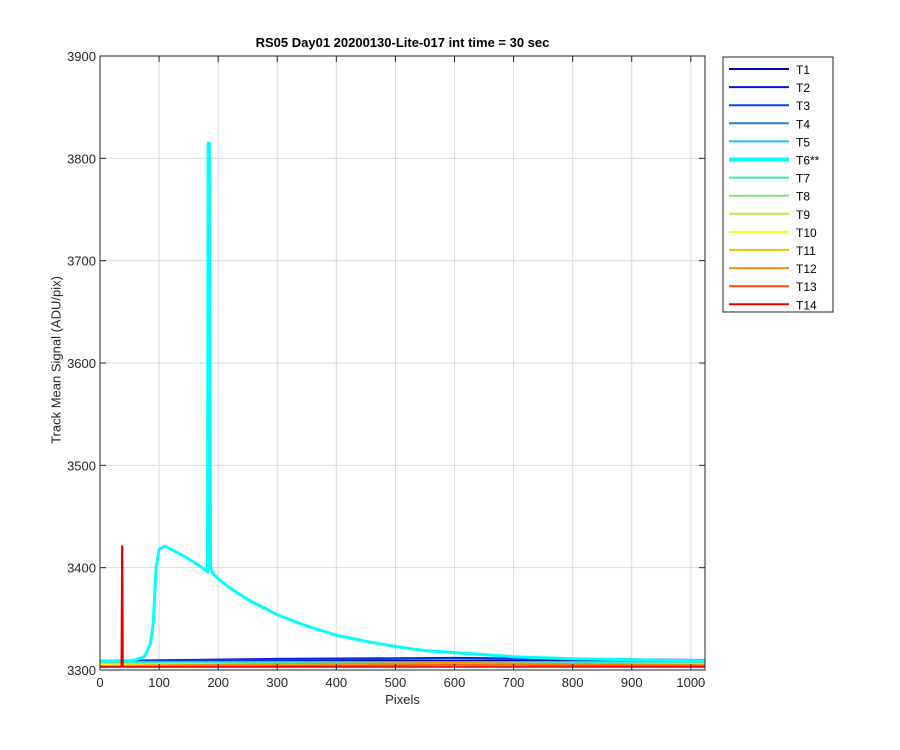 The image size is (900, 750). I want to click on legend-label: T12, so click(806, 269).